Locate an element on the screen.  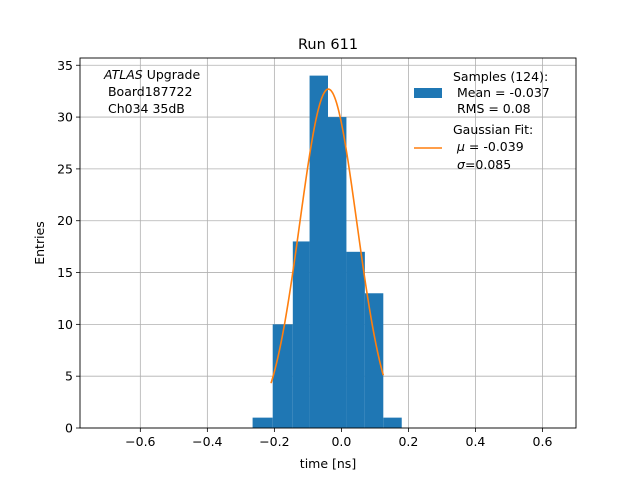
gaussian-fit-curve is located at coordinates (327, 236).